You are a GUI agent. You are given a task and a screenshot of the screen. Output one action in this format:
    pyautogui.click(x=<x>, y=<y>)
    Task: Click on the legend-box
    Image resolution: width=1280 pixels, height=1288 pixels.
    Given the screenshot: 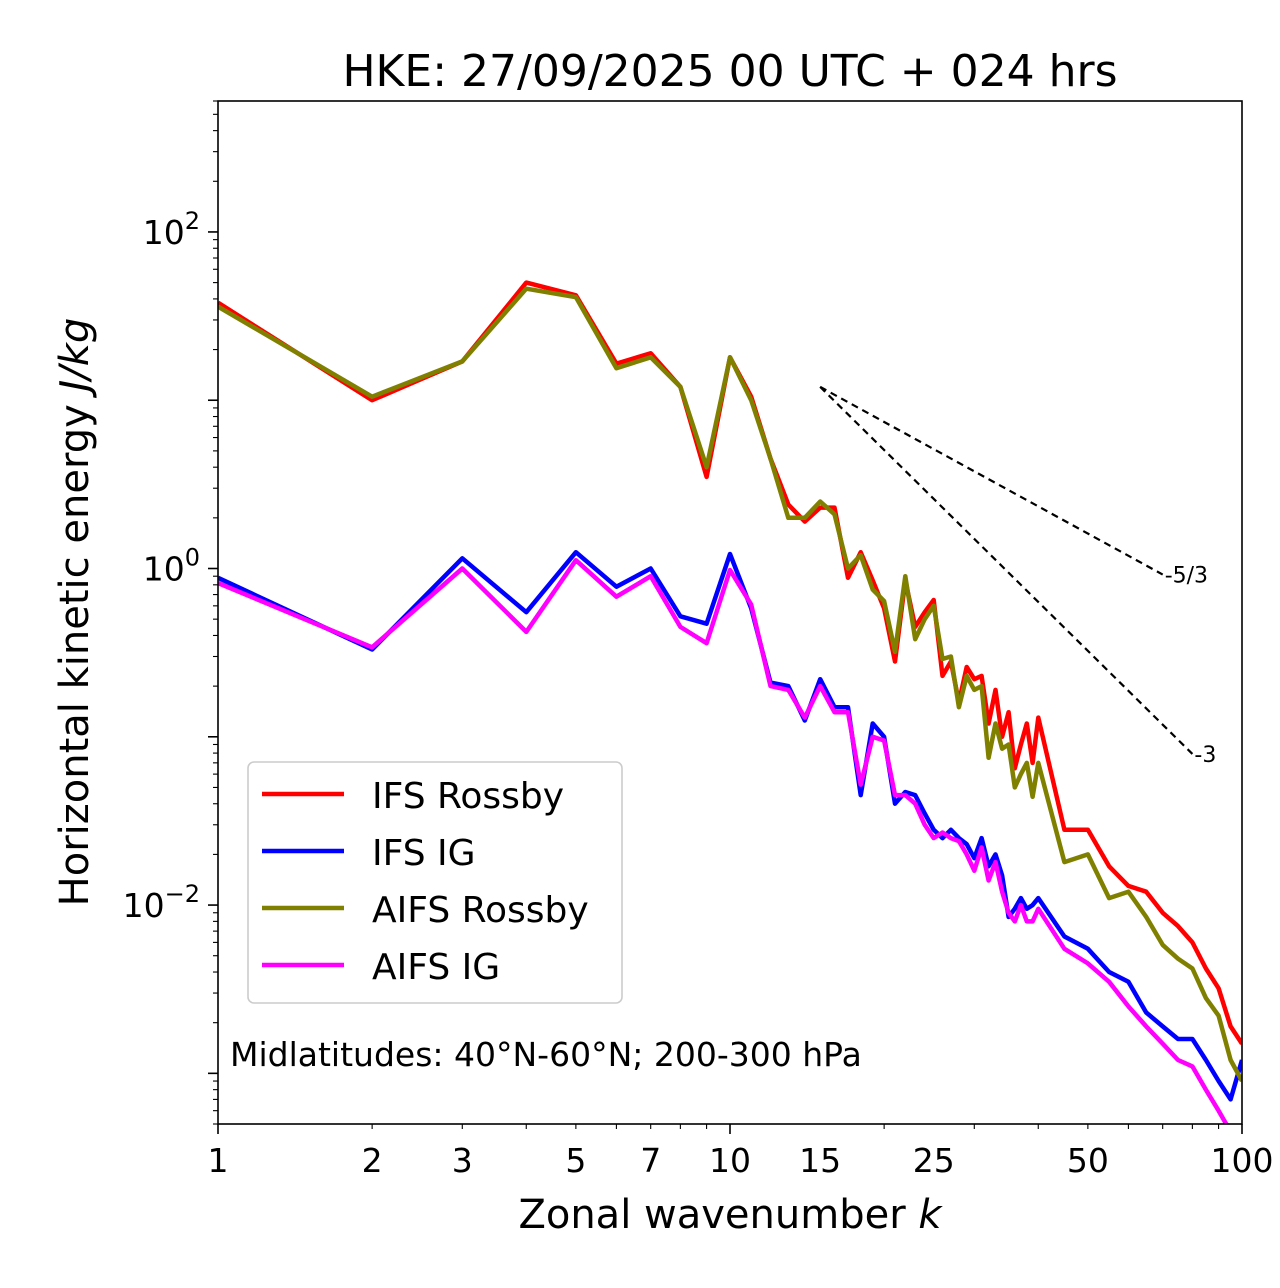 What is the action you would take?
    pyautogui.click(x=435, y=882)
    